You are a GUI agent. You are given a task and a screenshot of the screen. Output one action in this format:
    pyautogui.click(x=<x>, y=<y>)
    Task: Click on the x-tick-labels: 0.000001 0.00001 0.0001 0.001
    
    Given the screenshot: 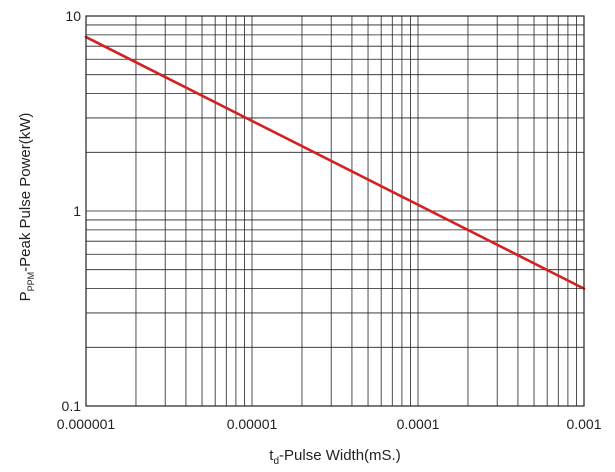 What is the action you would take?
    pyautogui.click(x=329, y=424)
    